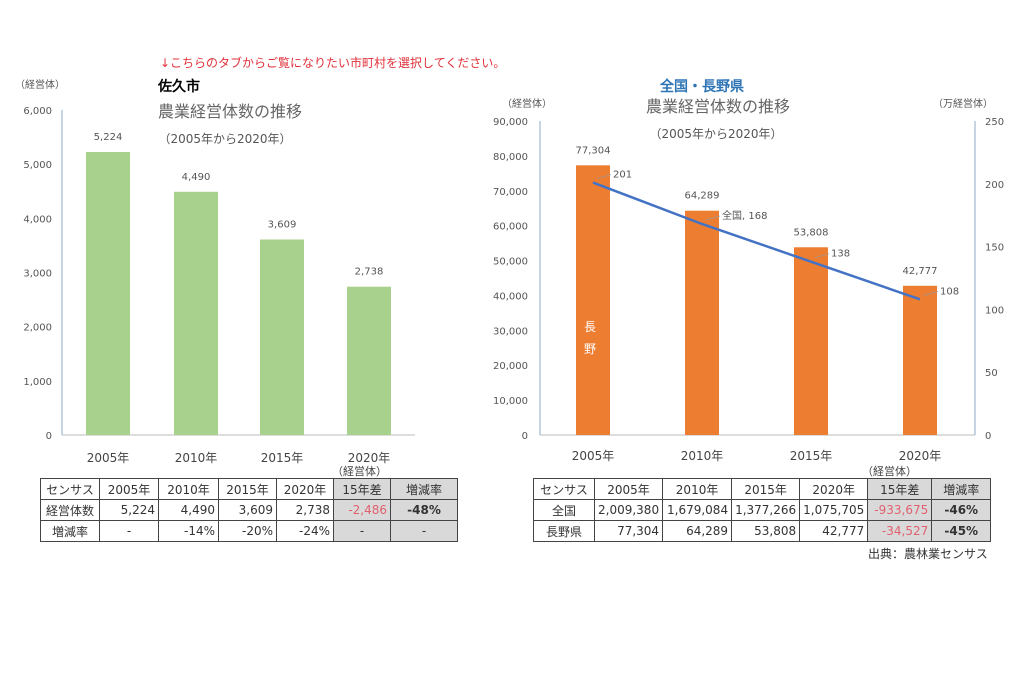 This screenshot has height=689, width=1033. Describe the element at coordinates (628, 510) in the screenshot. I see `table-cell: 2,009,380` at that location.